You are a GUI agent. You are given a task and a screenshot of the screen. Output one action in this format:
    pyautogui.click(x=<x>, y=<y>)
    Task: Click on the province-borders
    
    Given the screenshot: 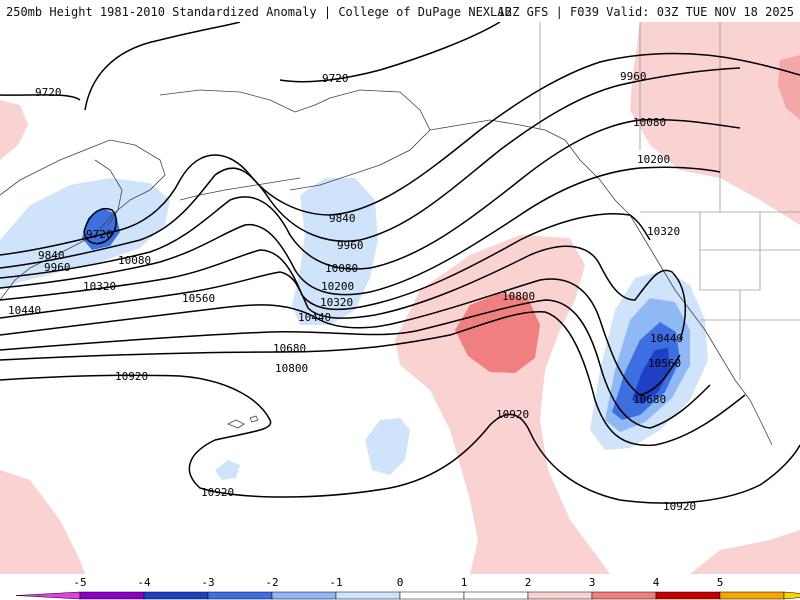 What is the action you would take?
    pyautogui.click(x=680, y=117)
    